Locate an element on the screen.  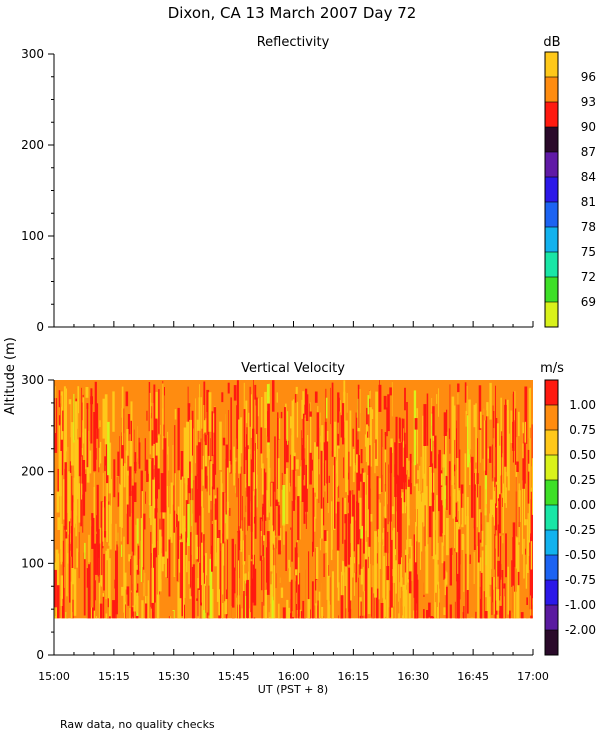
vertical-velocity-colorbar-label: -0.75 is located at coordinates (580, 580).